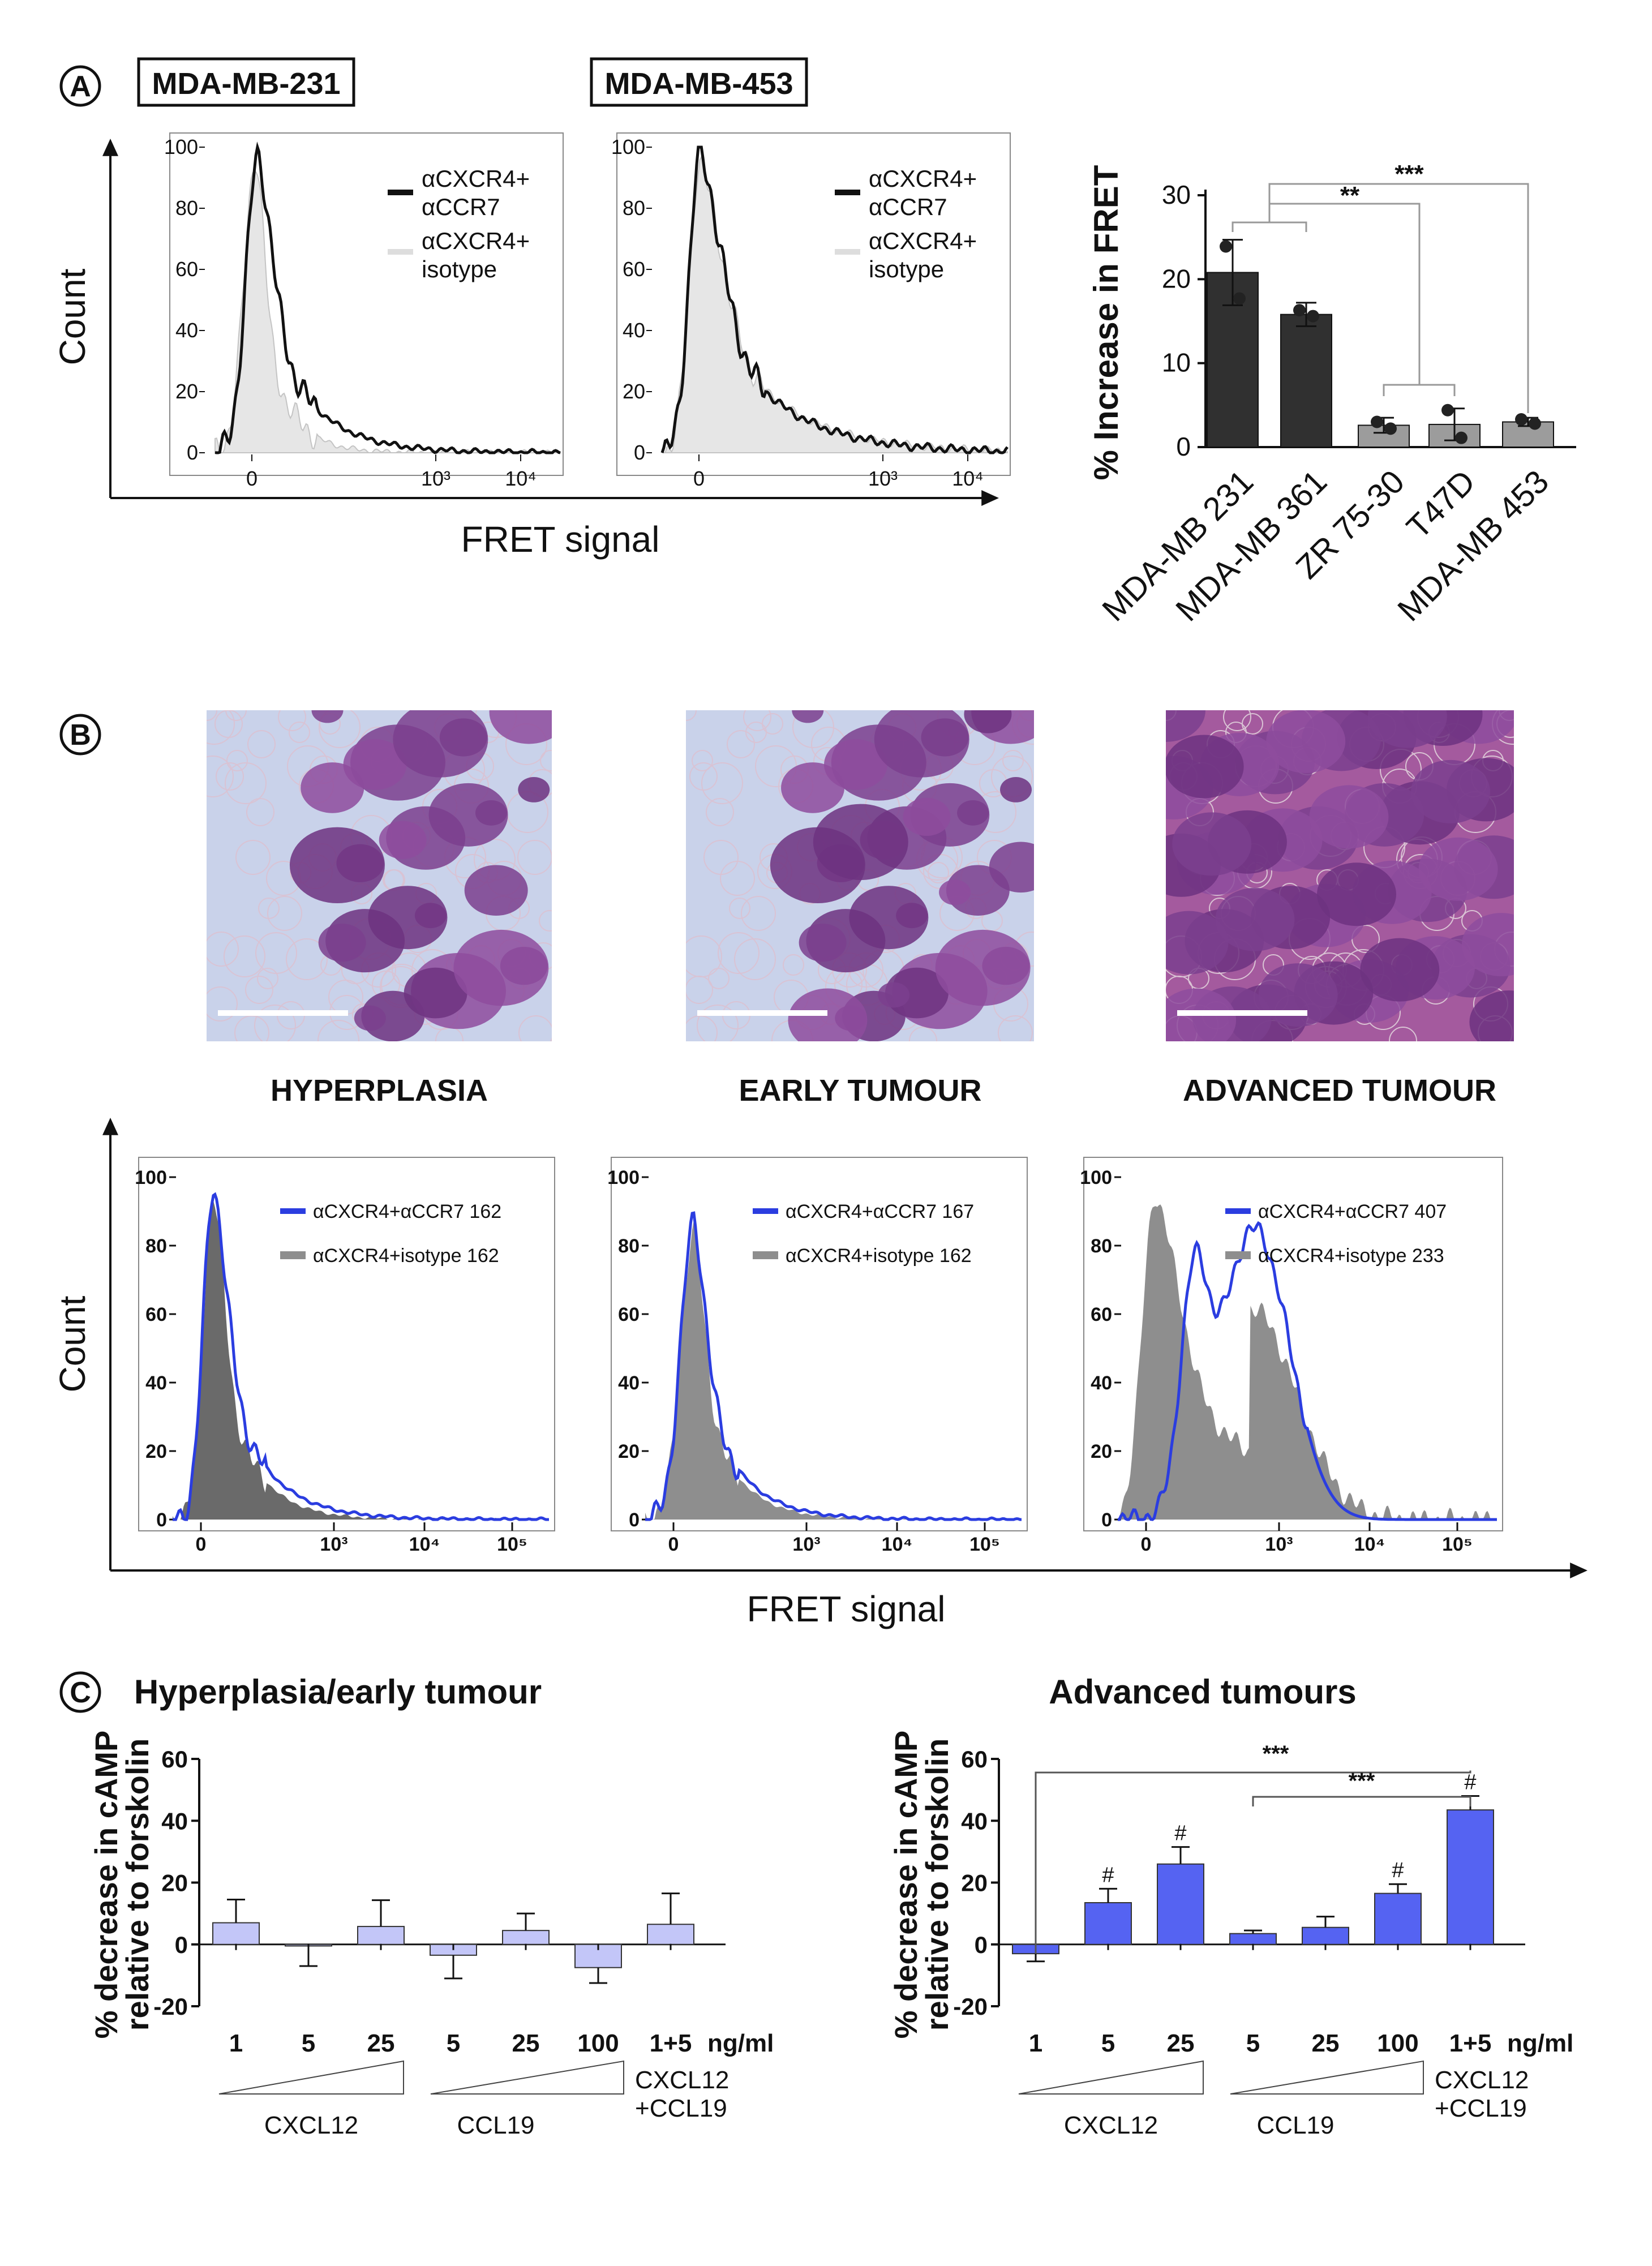 Image resolution: width=1652 pixels, height=2266 pixels. I want to click on panel-label-b-circle, so click(80, 735).